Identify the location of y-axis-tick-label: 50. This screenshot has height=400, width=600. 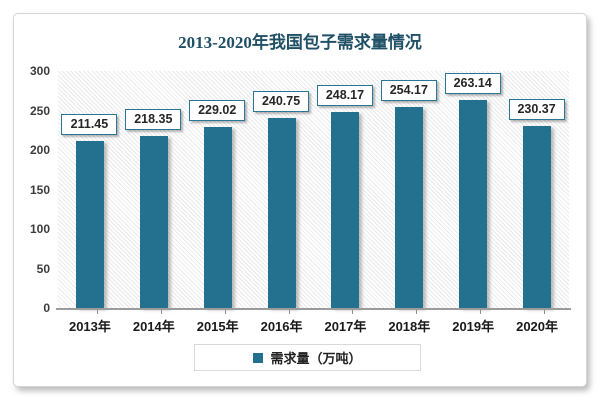
(43, 268).